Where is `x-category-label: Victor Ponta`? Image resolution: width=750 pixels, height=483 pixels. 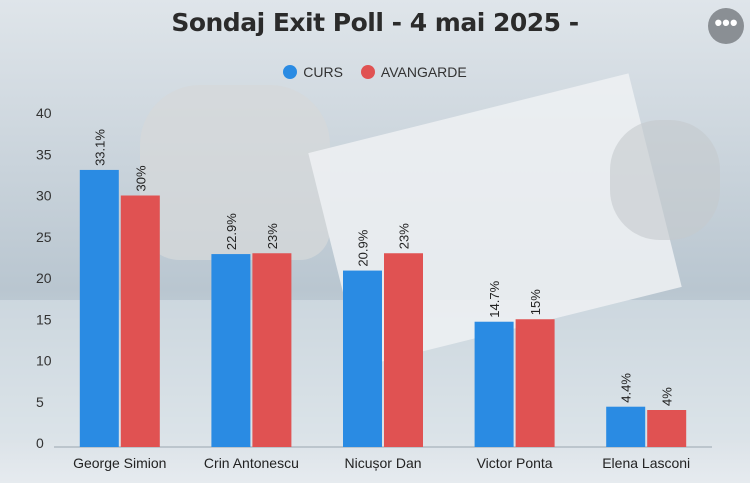
x-category-label: Victor Ponta is located at coordinates (515, 463).